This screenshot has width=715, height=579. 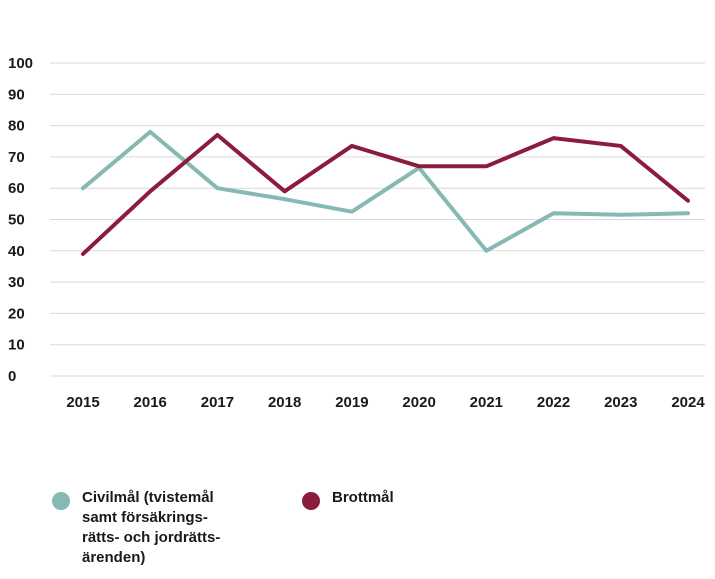 What do you see at coordinates (553, 402) in the screenshot?
I see `x-tick-label: 2022` at bounding box center [553, 402].